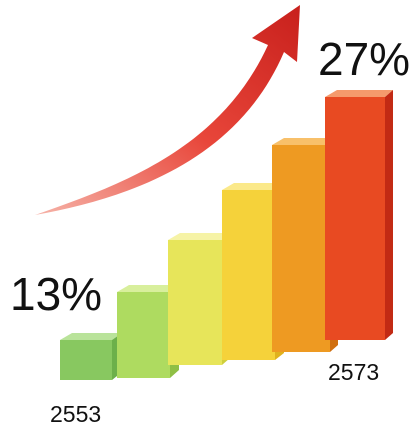 Image resolution: width=419 pixels, height=435 pixels. What do you see at coordinates (353, 372) in the screenshot?
I see `end-value: 2573` at bounding box center [353, 372].